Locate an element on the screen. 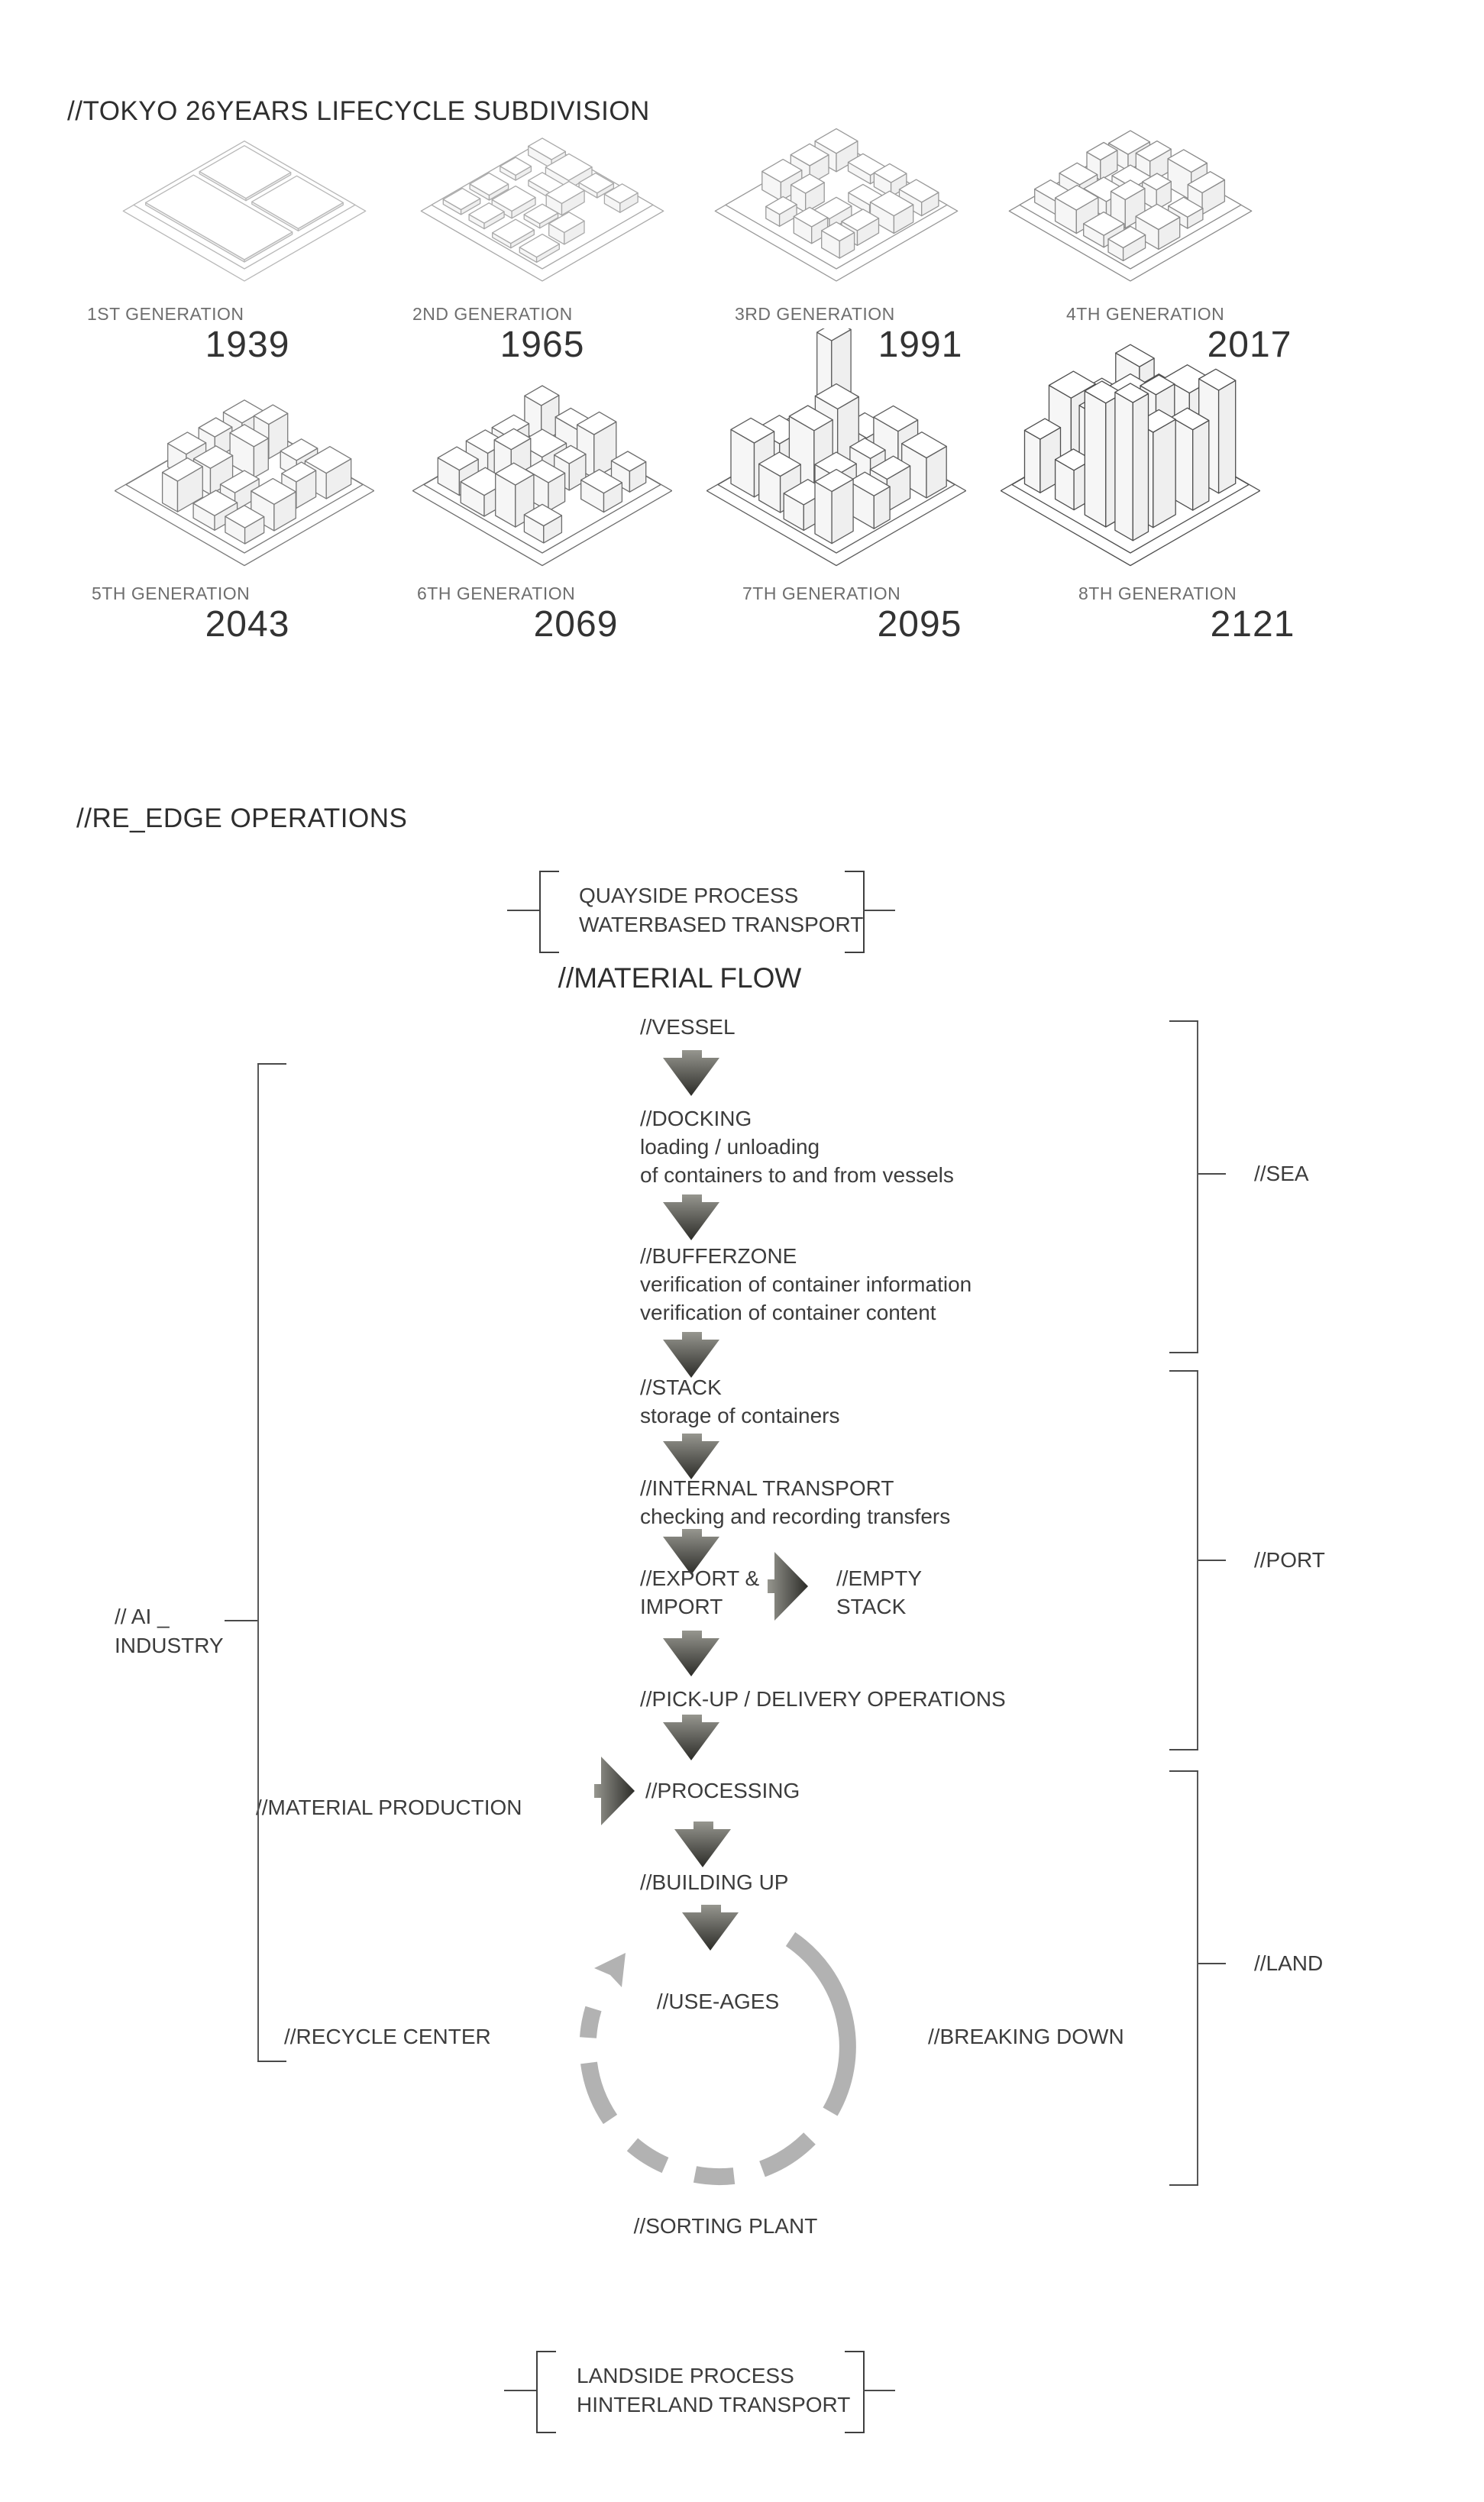 This screenshot has width=1484, height=2502. land-bracket-top-tick is located at coordinates (1183, 1771).